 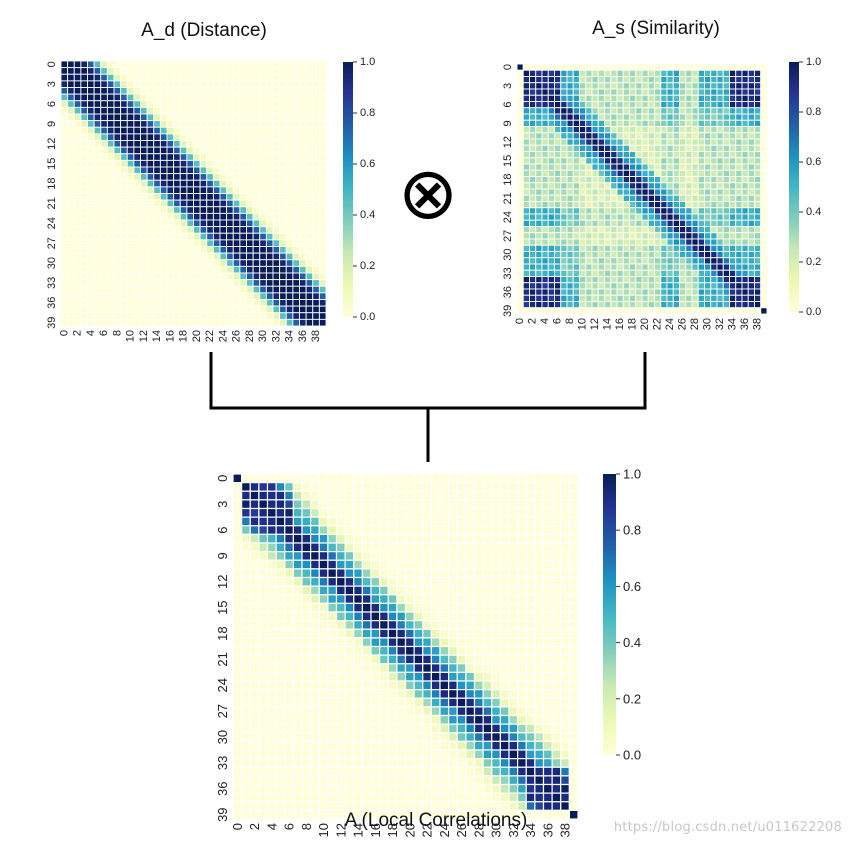 What do you see at coordinates (78, 333) in the screenshot?
I see `heatmap-distance-x-tick-label: 2` at bounding box center [78, 333].